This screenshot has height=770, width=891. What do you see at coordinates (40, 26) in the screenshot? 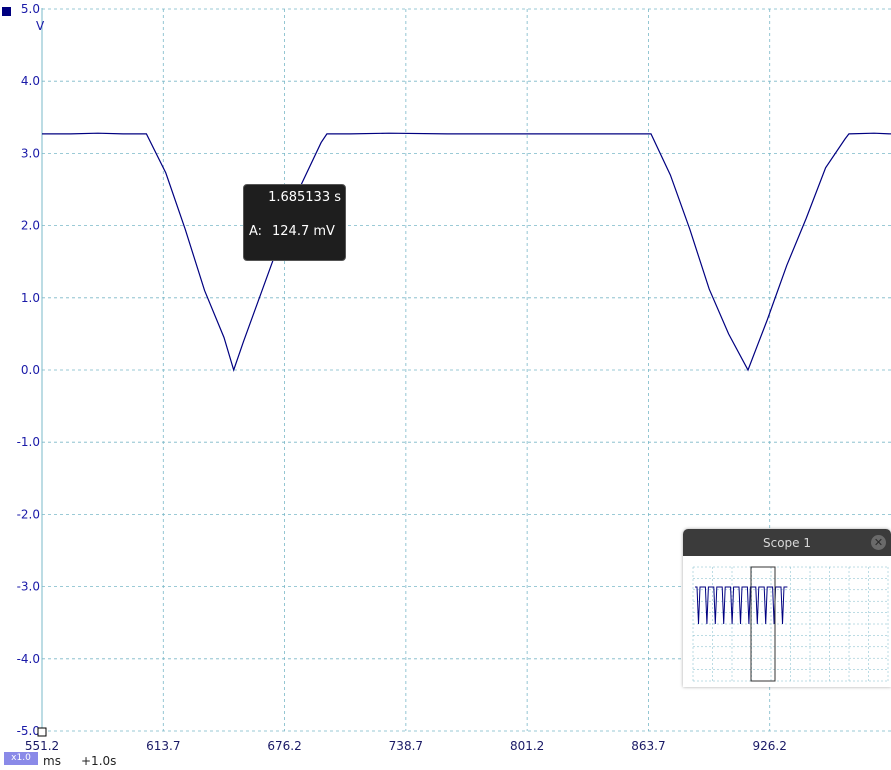
I see `y-unit-label: V` at bounding box center [40, 26].